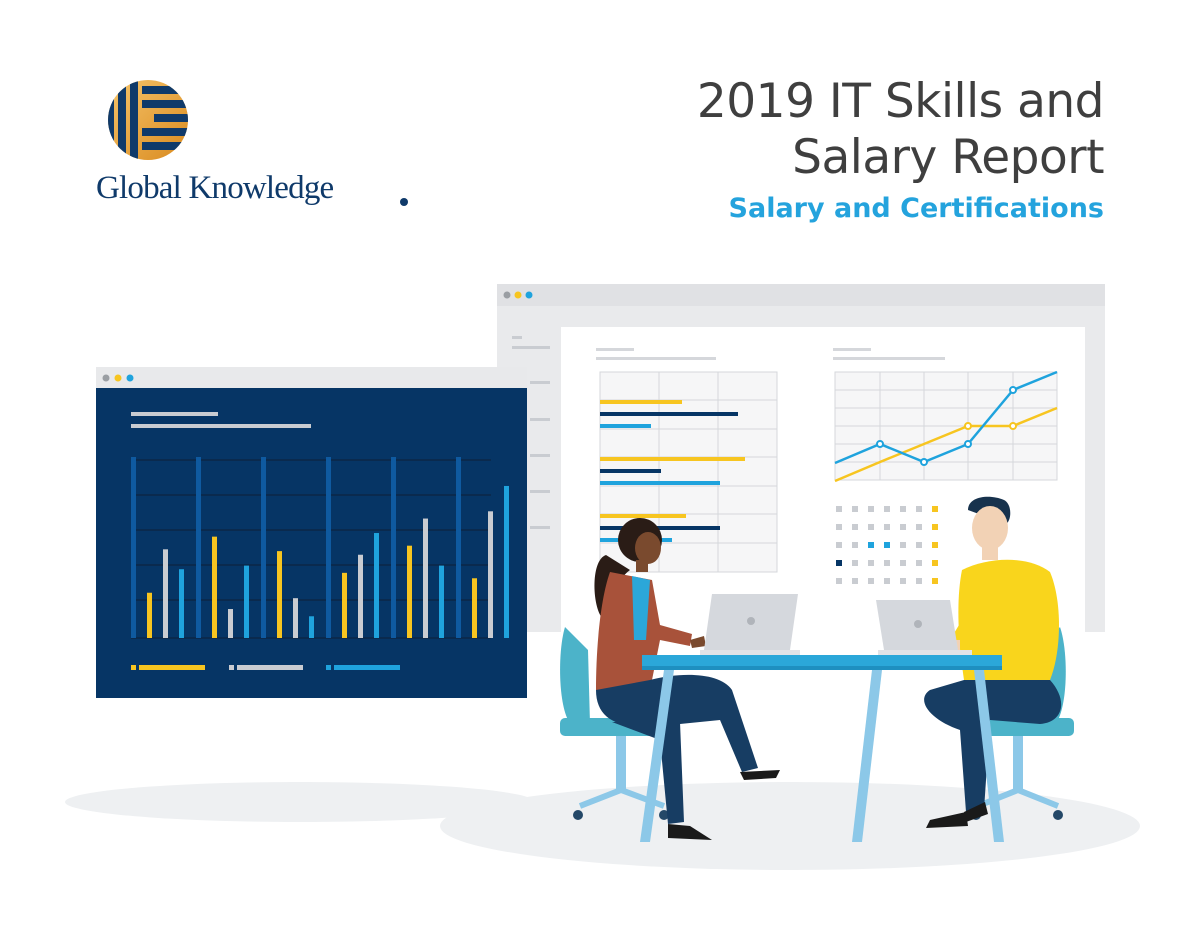  What do you see at coordinates (507, 295) in the screenshot?
I see `window-dot-gray-icon` at bounding box center [507, 295].